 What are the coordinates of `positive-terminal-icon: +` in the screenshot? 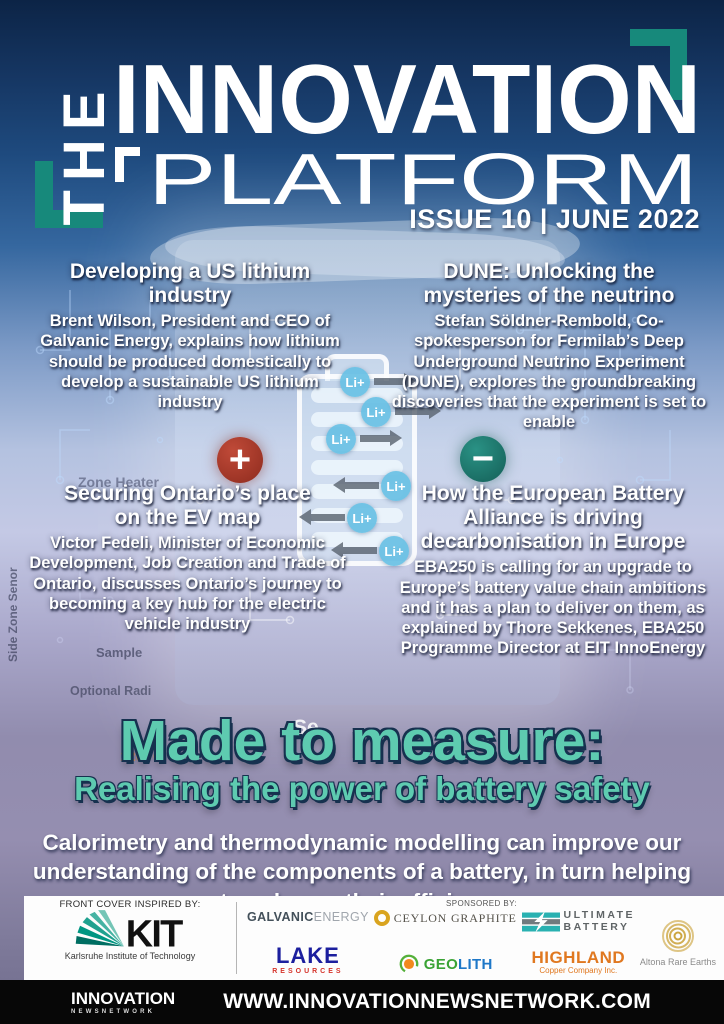 It's located at (240, 460).